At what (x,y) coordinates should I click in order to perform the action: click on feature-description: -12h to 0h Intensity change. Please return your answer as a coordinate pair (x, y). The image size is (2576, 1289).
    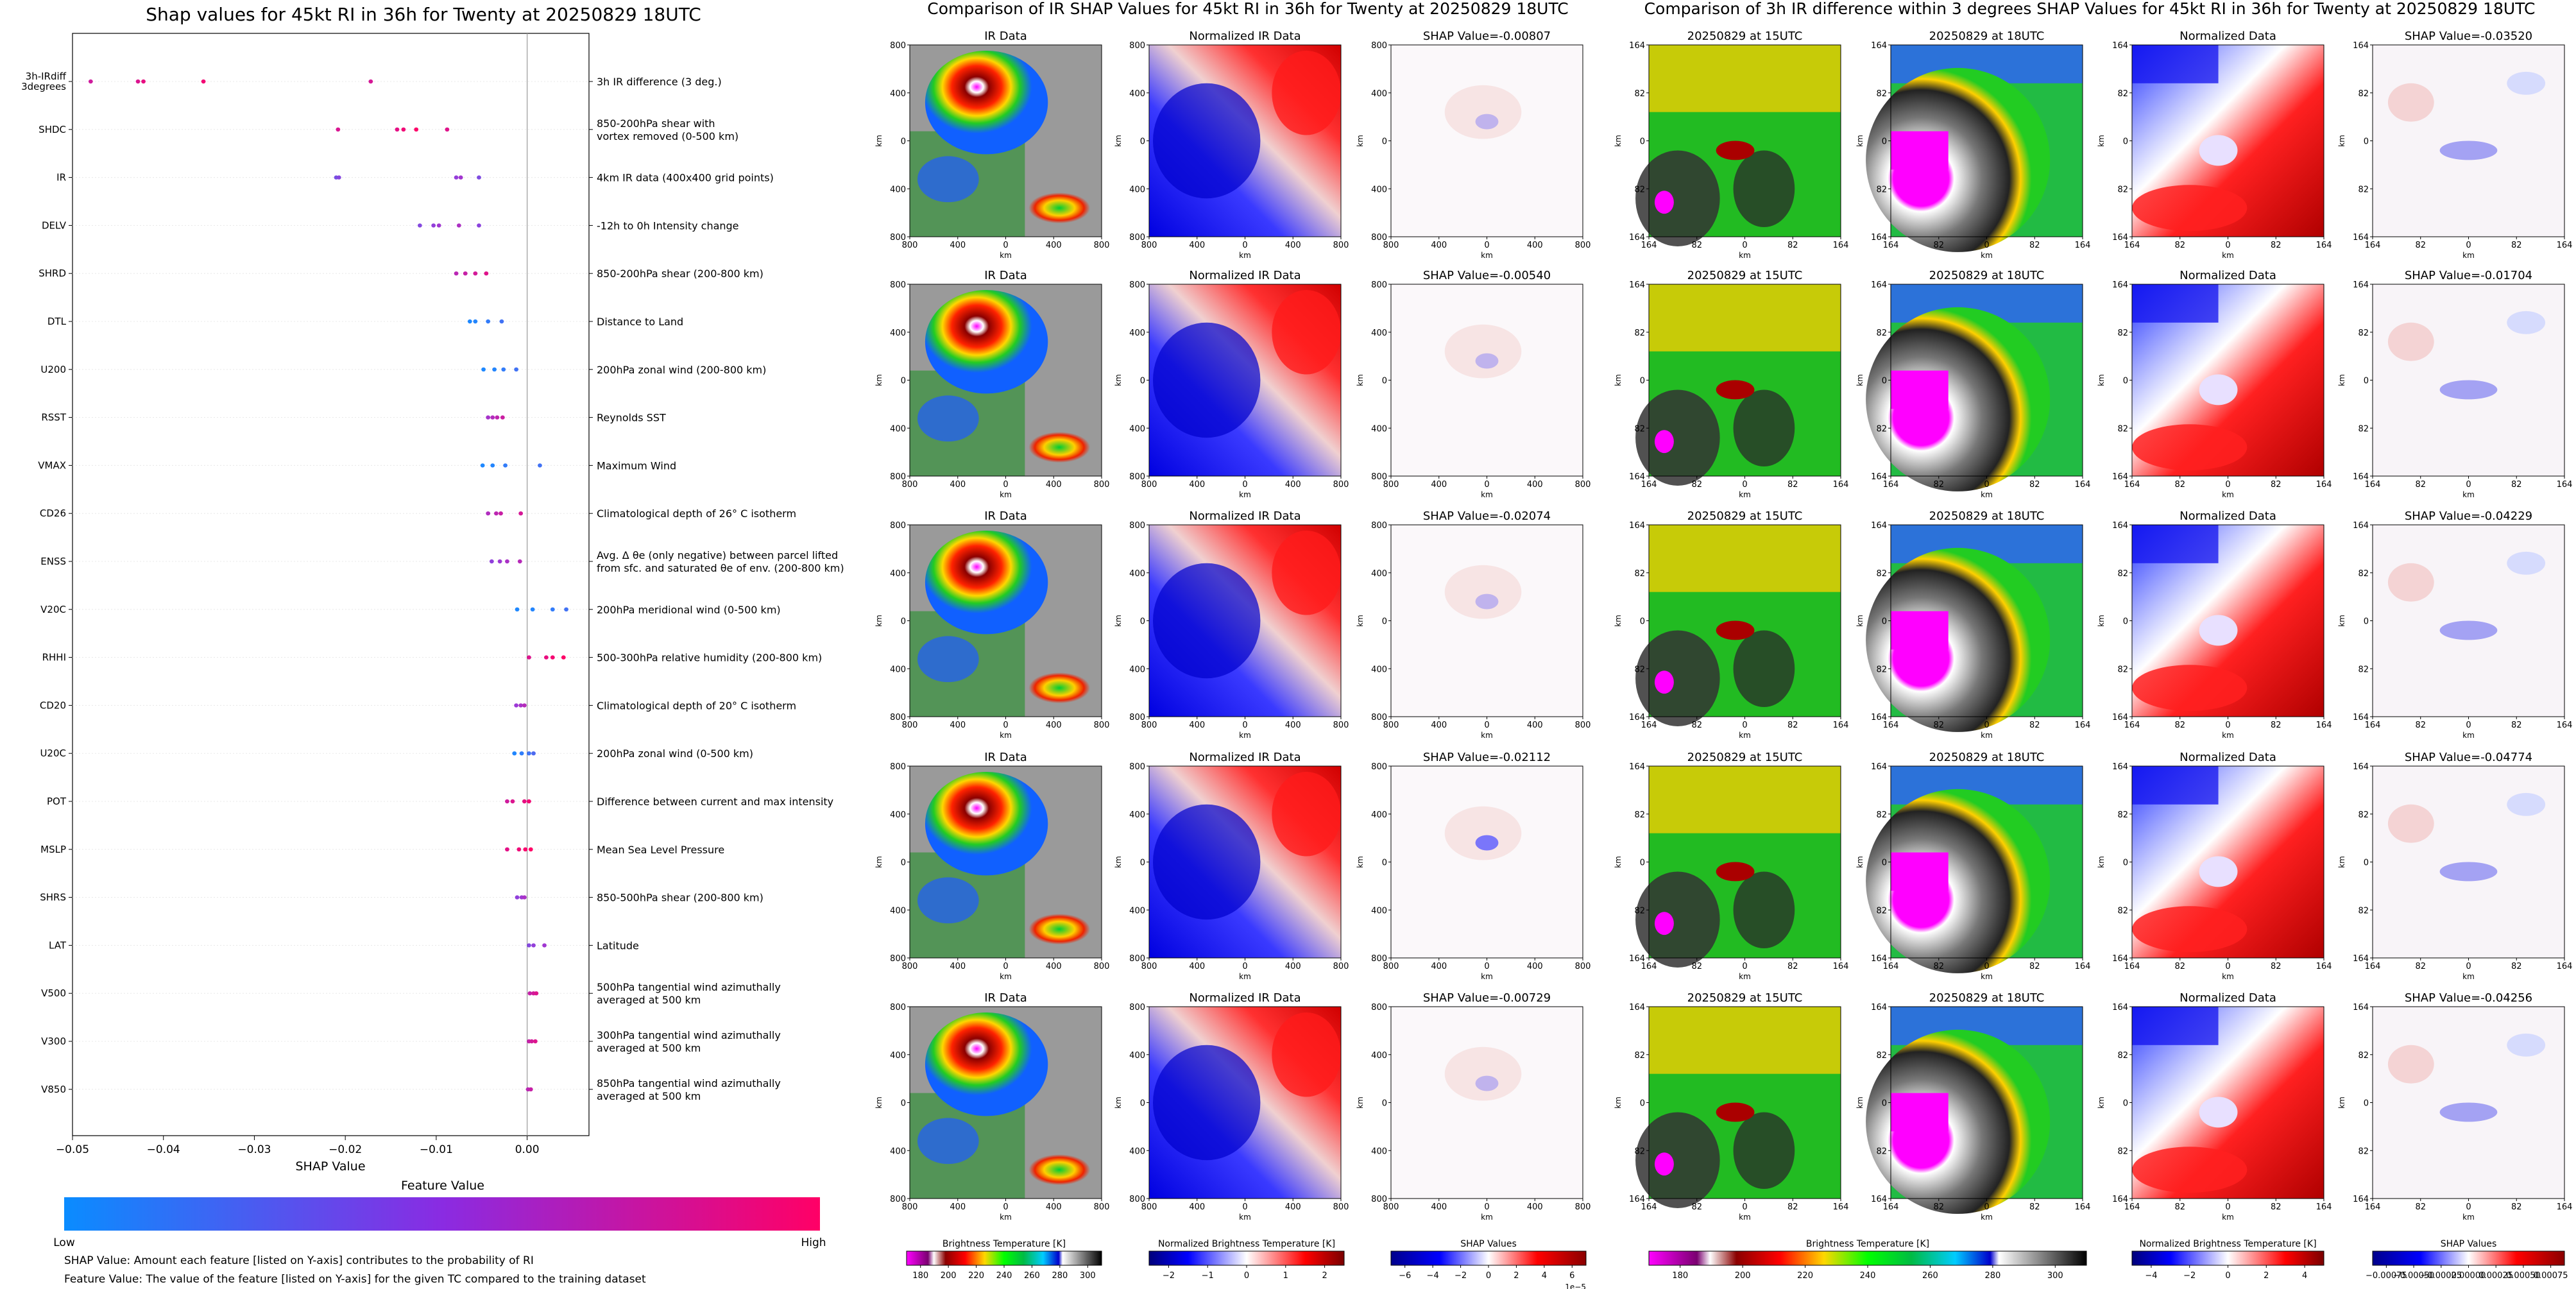
    Looking at the image, I should click on (668, 226).